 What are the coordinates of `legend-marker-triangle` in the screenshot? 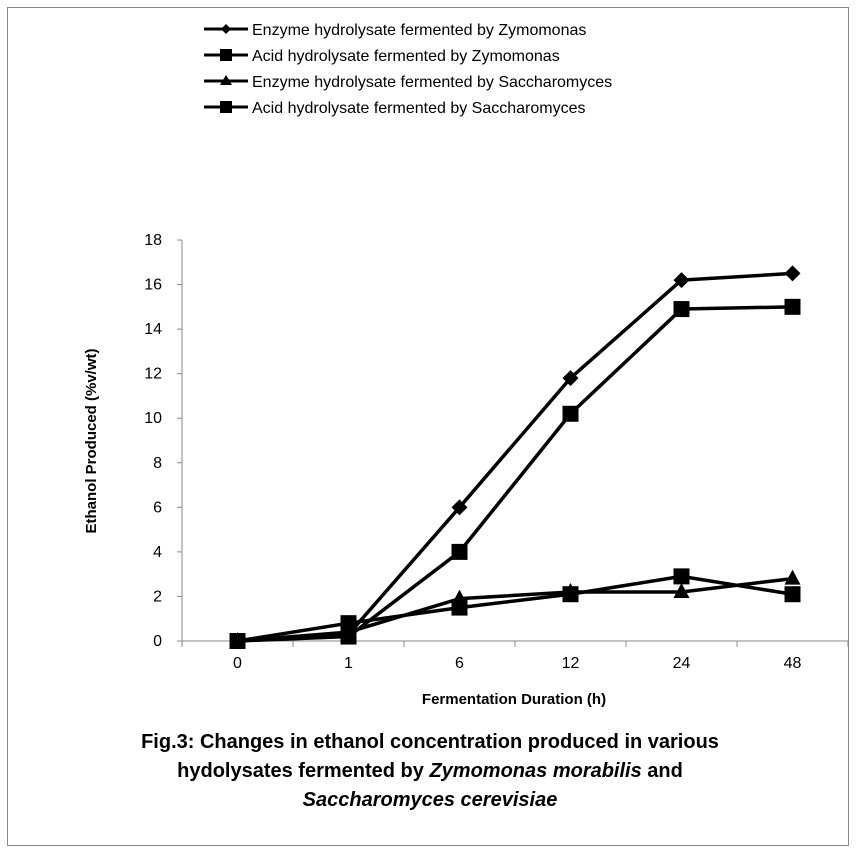 It's located at (226, 80).